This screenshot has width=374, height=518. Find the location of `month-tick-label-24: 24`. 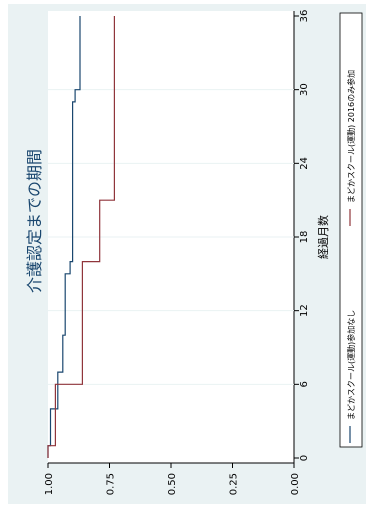

month-tick-label-24: 24 is located at coordinates (304, 163).